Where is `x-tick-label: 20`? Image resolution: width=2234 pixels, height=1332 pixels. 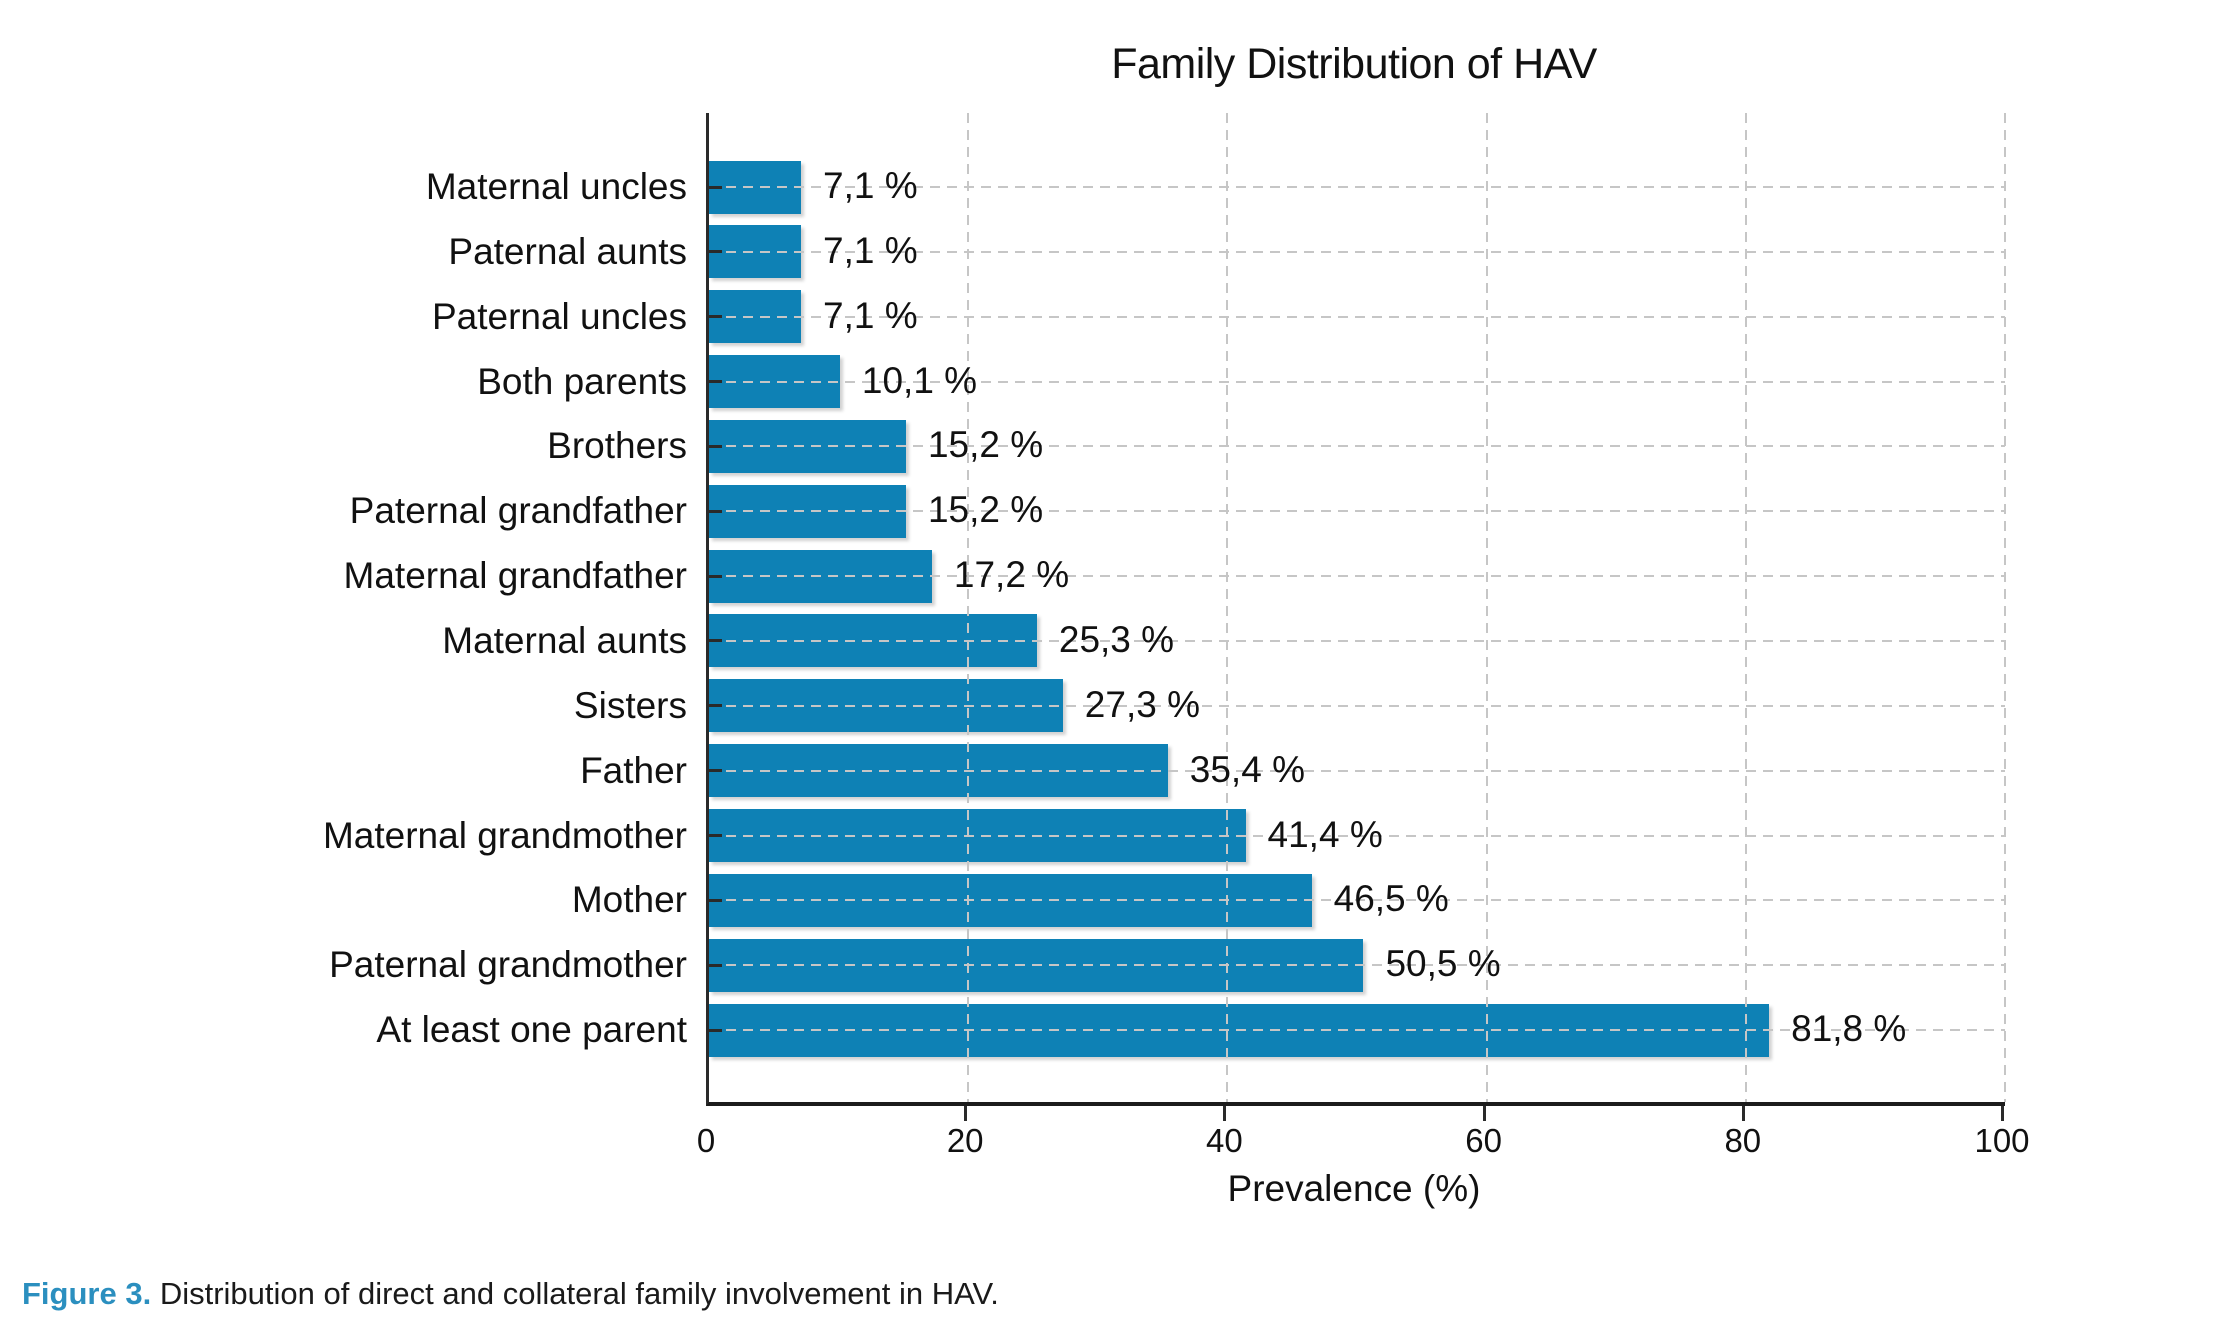
x-tick-label: 20 is located at coordinates (965, 1140).